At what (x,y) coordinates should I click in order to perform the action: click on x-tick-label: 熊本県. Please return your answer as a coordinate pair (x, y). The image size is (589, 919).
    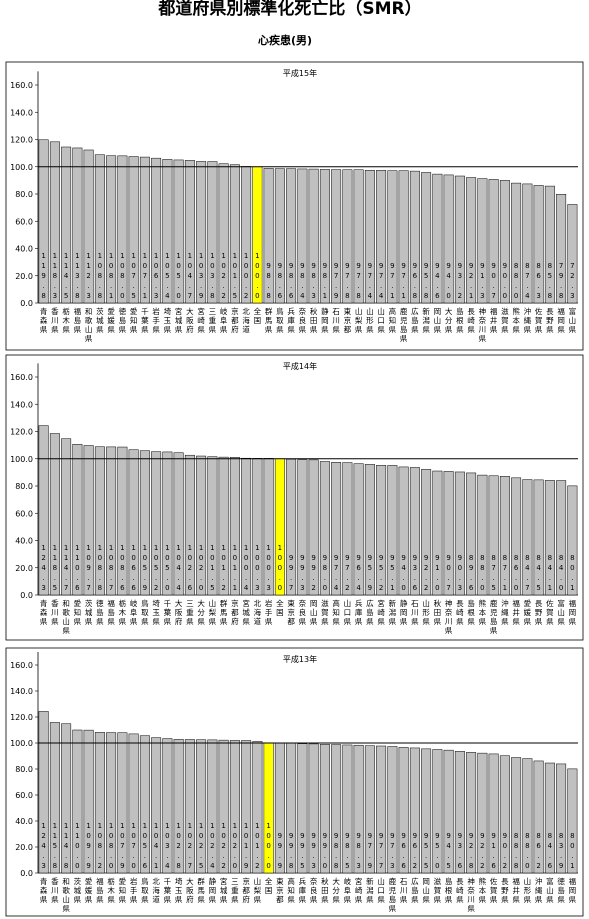
    Looking at the image, I should click on (483, 612).